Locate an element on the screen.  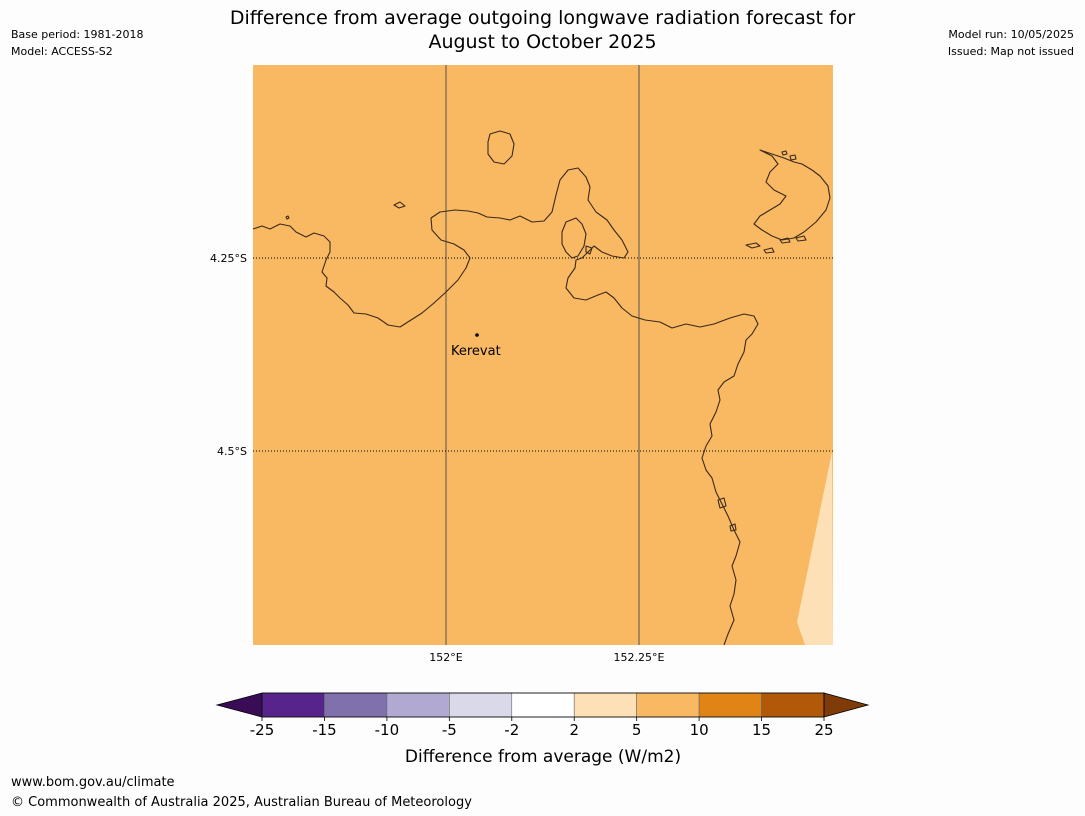
islet-west is located at coordinates (399, 205).